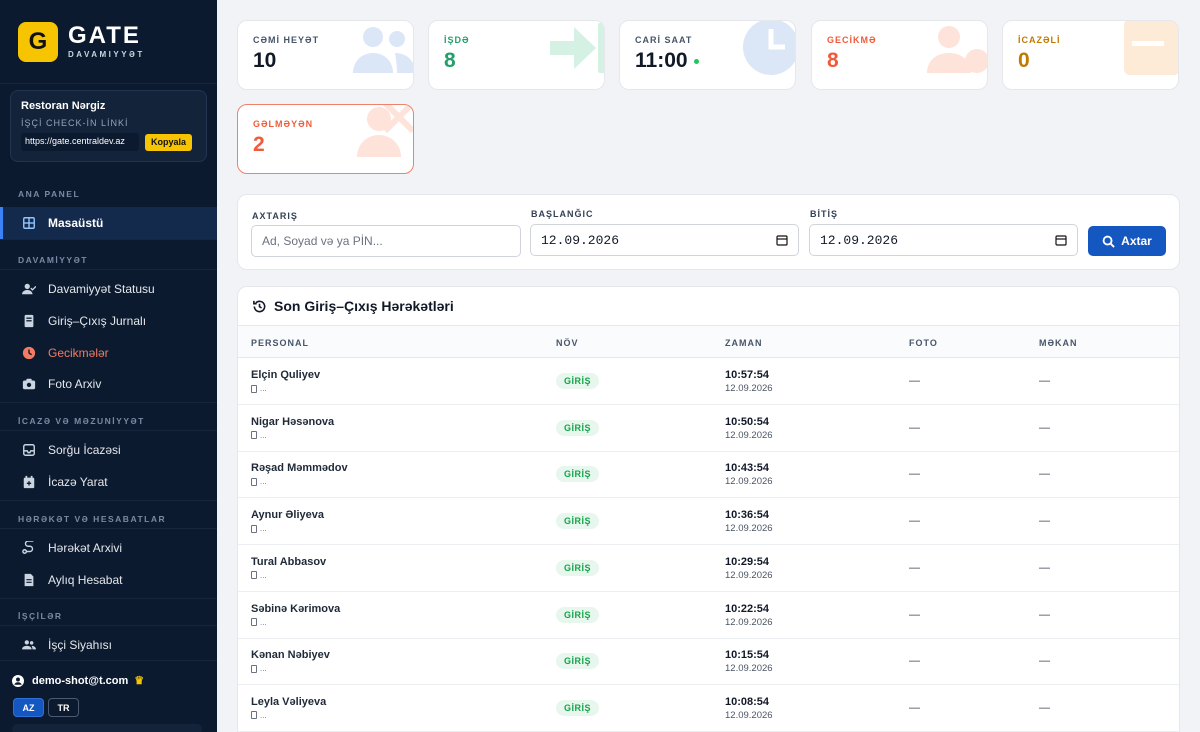  Describe the element at coordinates (1058, 343) in the screenshot. I see `column-header-location: MƏKAN` at that location.